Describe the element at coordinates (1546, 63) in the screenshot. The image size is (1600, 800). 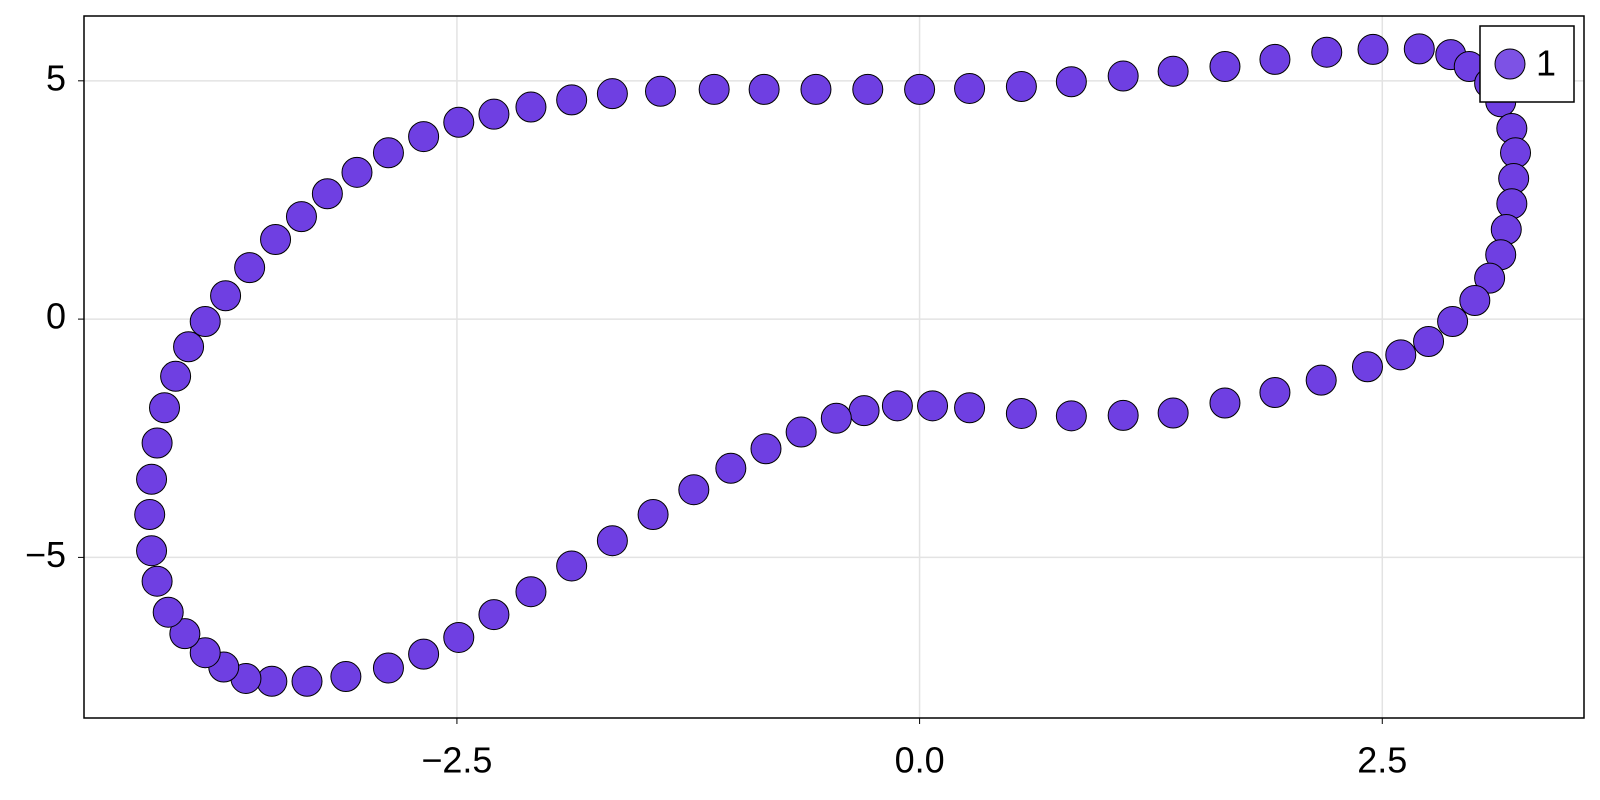
I see `legend-label: 1` at that location.